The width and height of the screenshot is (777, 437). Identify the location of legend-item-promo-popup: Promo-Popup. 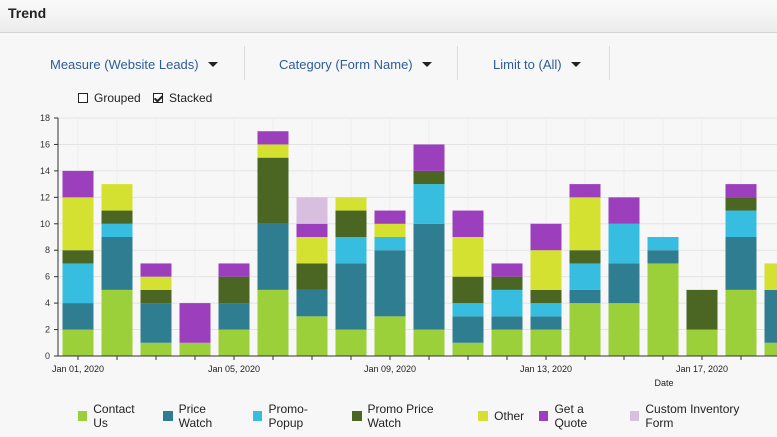
(295, 416).